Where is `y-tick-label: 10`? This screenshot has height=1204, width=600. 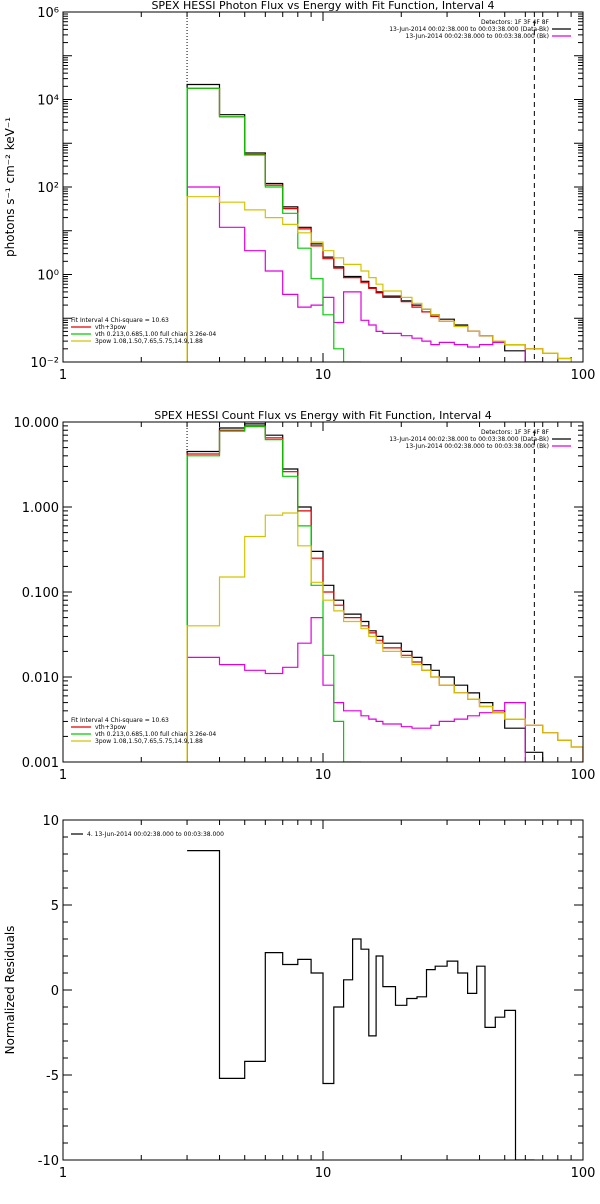 y-tick-label: 10 is located at coordinates (50, 821).